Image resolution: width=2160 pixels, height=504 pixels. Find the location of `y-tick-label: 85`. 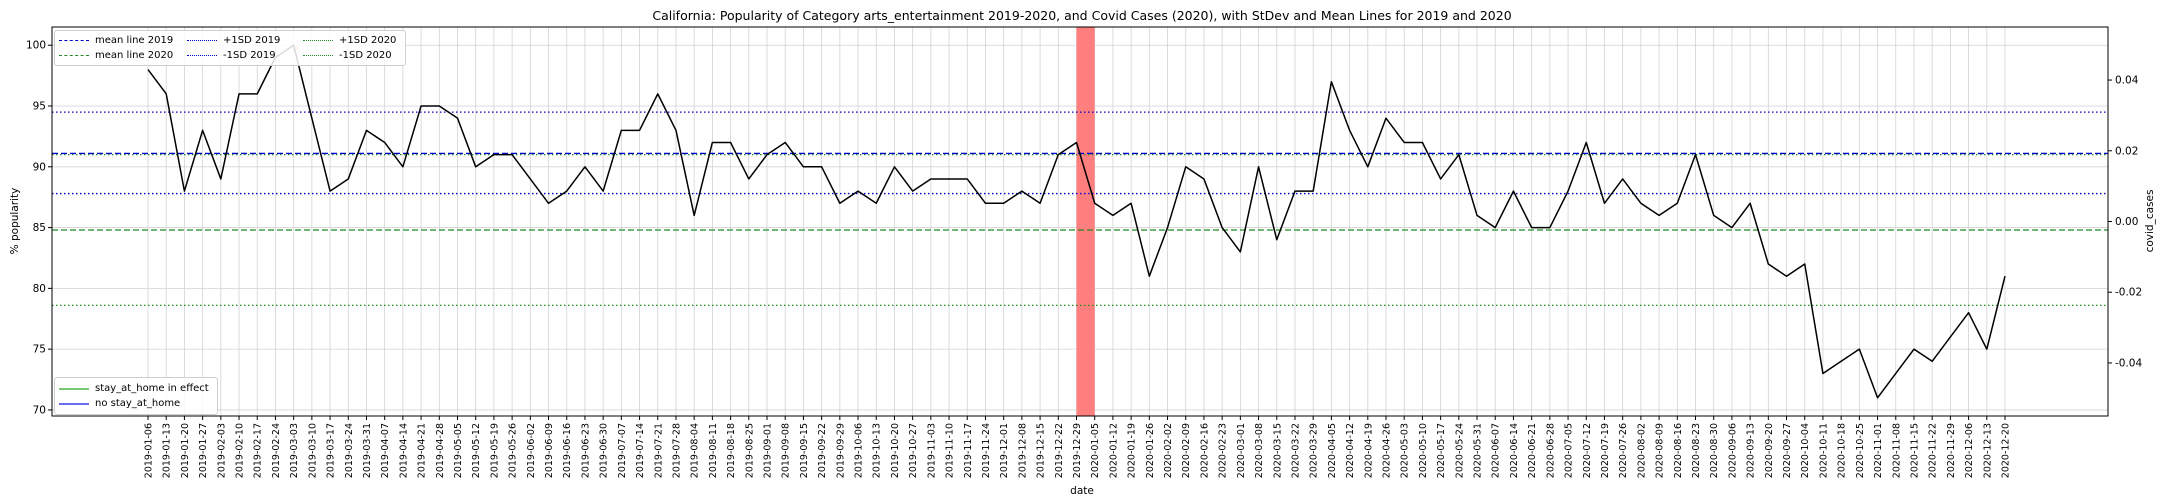

y-tick-label: 85 is located at coordinates (39, 228).